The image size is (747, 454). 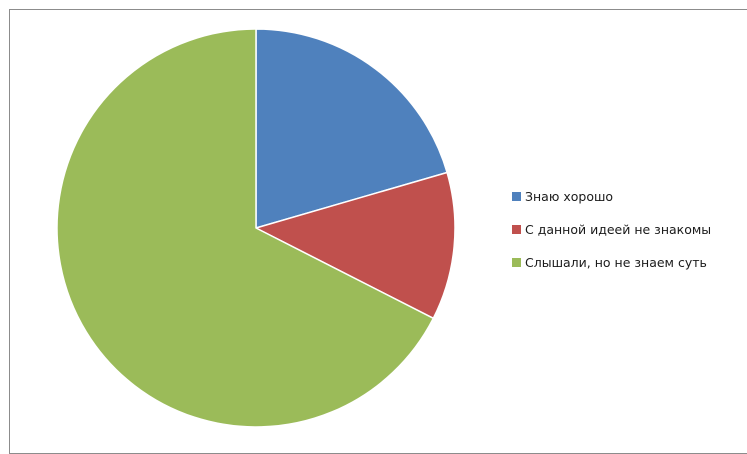 What do you see at coordinates (351, 128) in the screenshot?
I see `pie-slice-know-well` at bounding box center [351, 128].